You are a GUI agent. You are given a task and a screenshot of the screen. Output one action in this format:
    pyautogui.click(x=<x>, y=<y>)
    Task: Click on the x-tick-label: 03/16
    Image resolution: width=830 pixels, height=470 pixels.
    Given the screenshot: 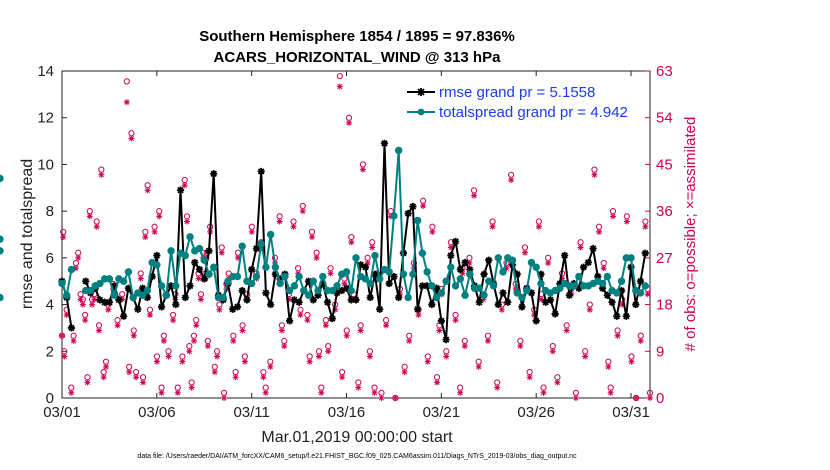 What is the action you would take?
    pyautogui.click(x=347, y=412)
    